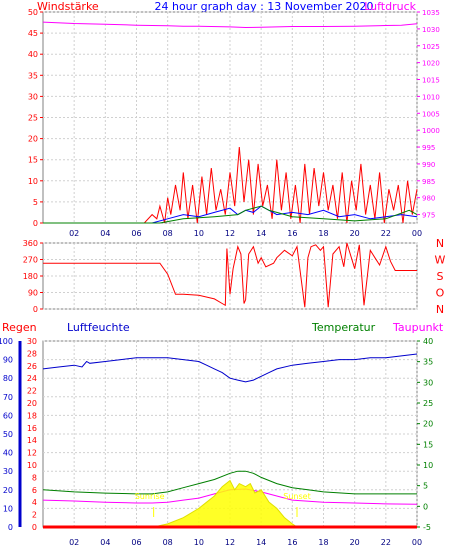  I want to click on y-right-tick-label: 1030, so click(431, 30).